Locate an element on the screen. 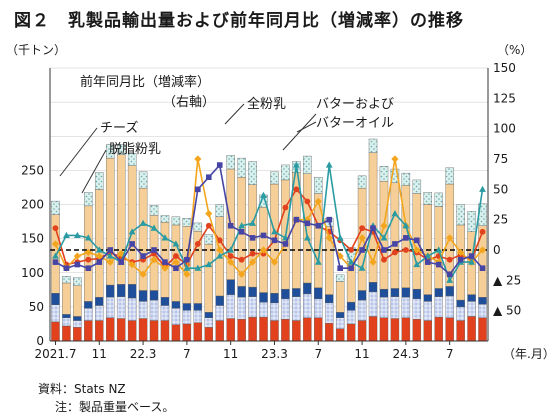 The width and height of the screenshot is (550, 419). right-axis-unit-label: （%） is located at coordinates (514, 50).